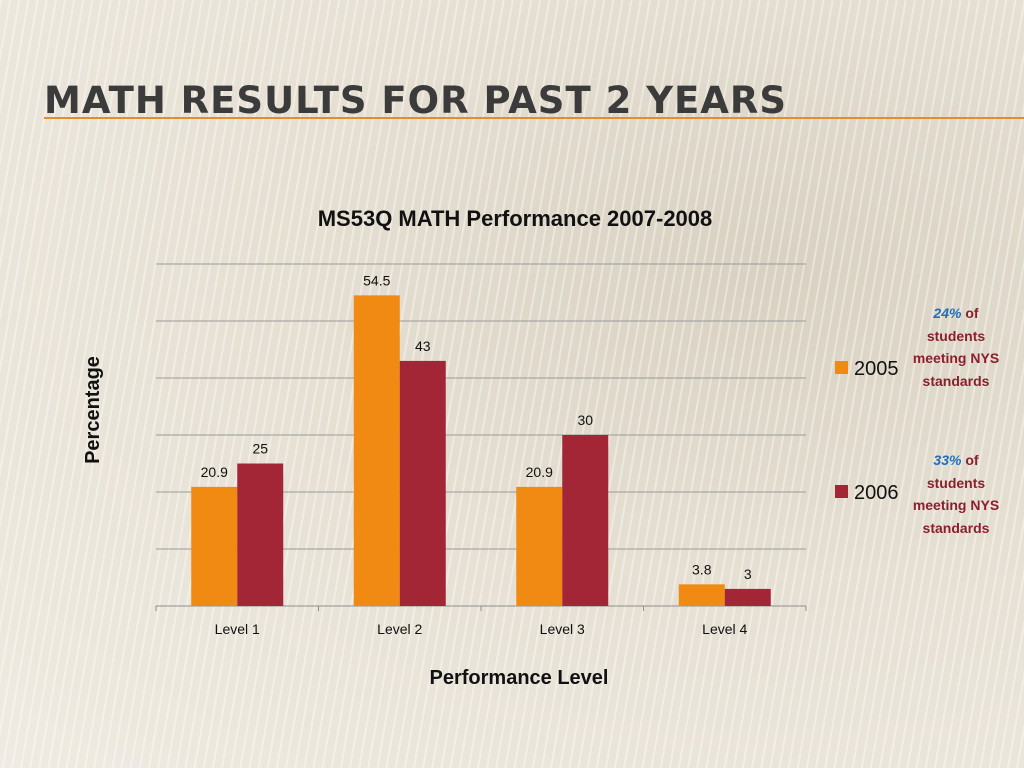  I want to click on x-tick-label: Level 2, so click(399, 629).